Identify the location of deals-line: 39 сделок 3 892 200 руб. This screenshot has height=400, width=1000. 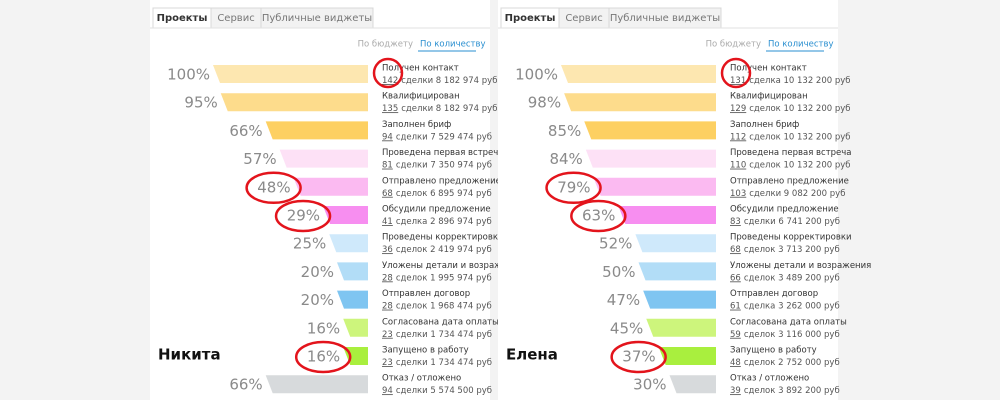
(785, 391).